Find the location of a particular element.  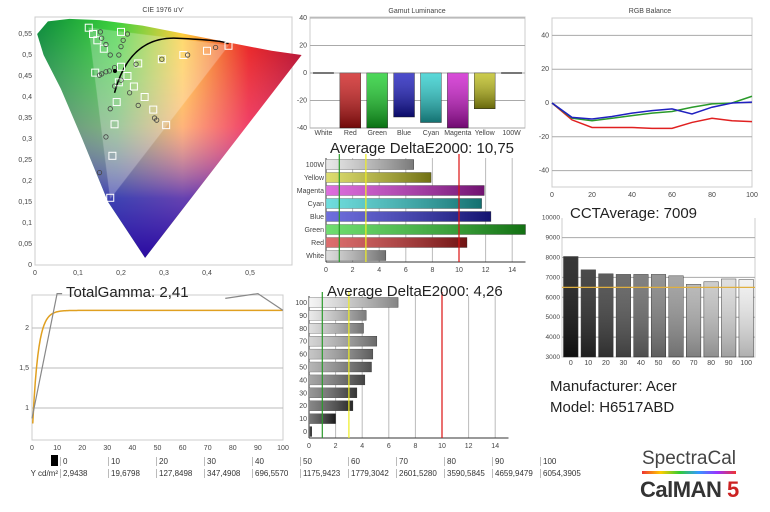

gamut-bar-shade is located at coordinates (404, 95).